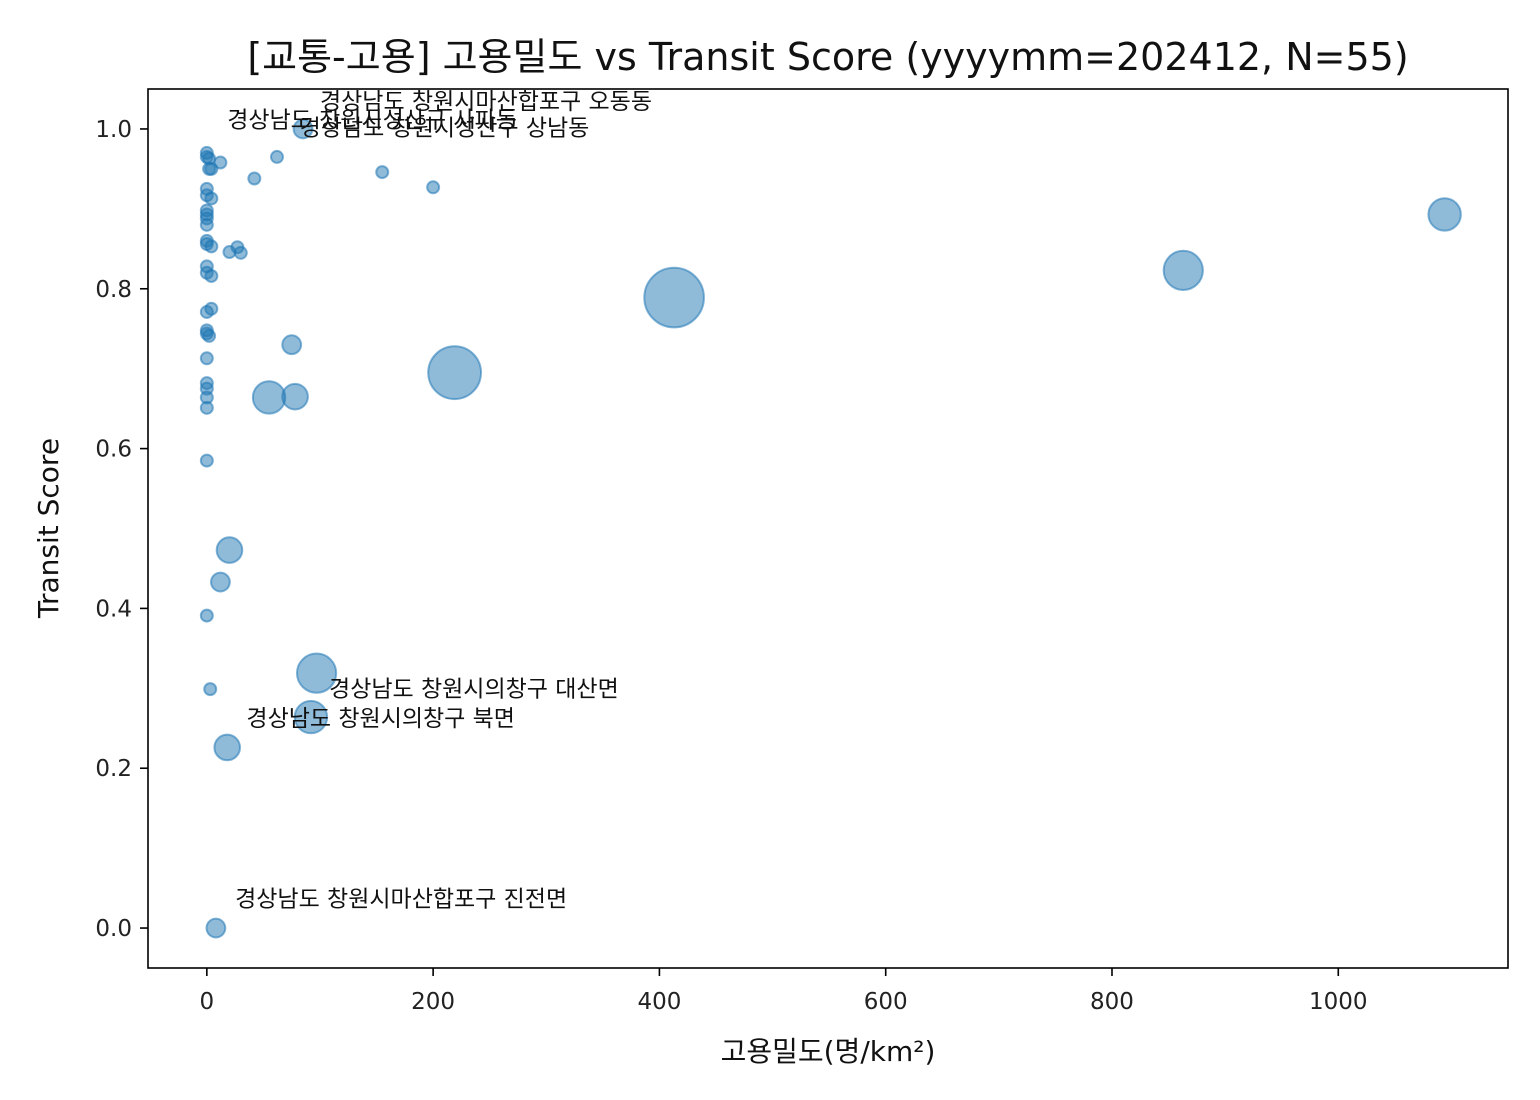 The height and width of the screenshot is (1100, 1540). I want to click on point-annotation: 경상남도 창원시성산구 상남동, so click(445, 128).